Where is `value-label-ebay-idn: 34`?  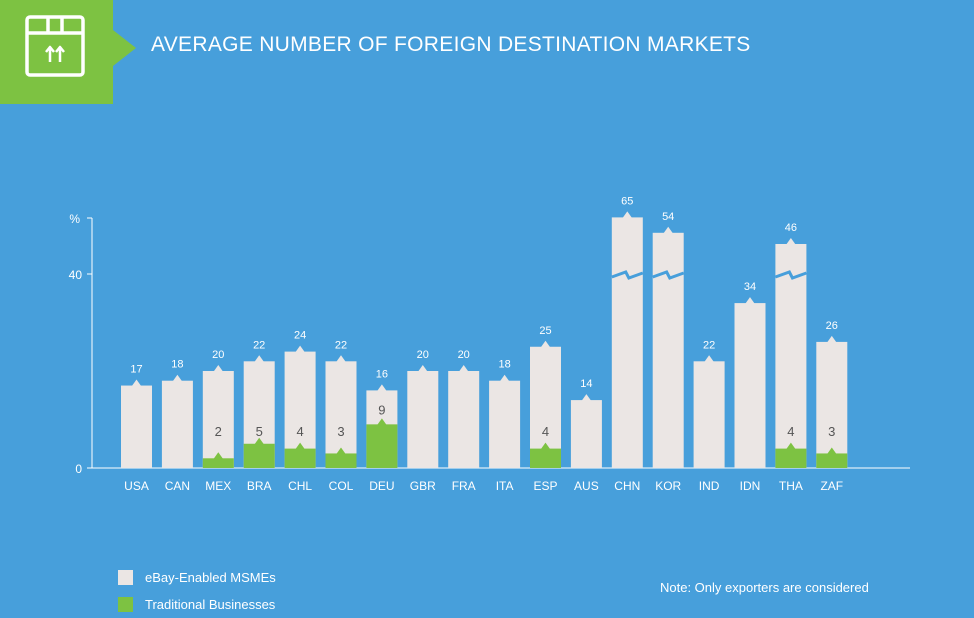 value-label-ebay-idn: 34 is located at coordinates (750, 287).